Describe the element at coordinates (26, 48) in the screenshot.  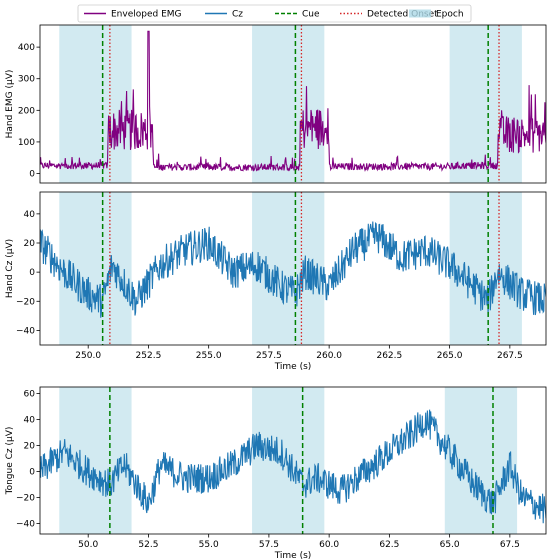
I see `y-tick-label: 400` at that location.